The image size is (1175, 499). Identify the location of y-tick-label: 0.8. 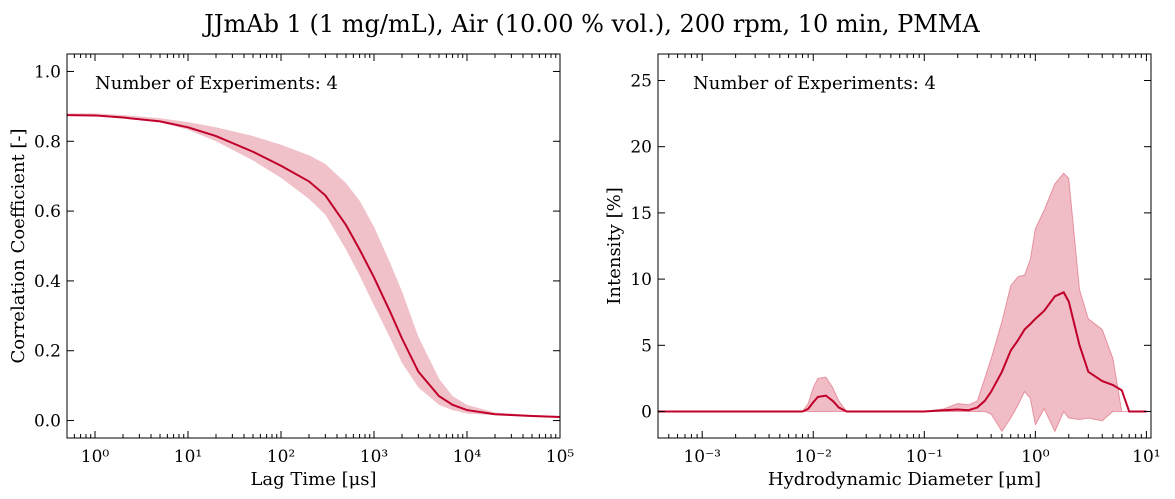
(47, 142).